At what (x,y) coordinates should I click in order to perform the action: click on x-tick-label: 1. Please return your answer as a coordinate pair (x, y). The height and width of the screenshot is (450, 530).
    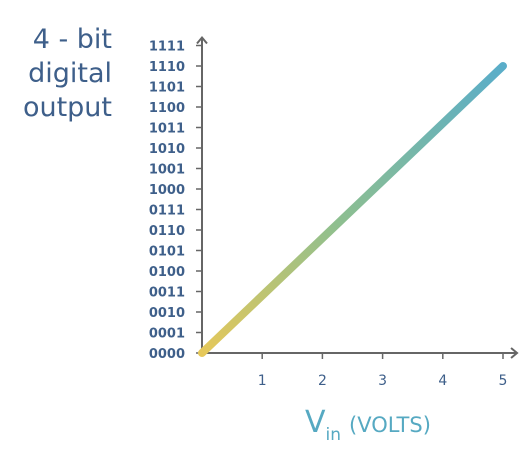
    Looking at the image, I should click on (262, 381).